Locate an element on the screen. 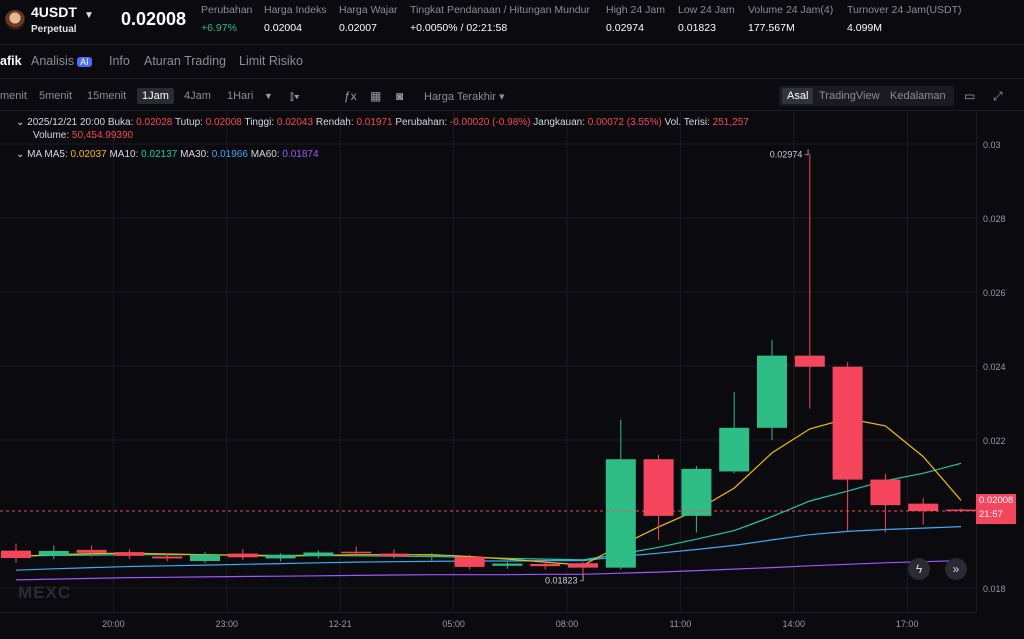  legend-high: 0.02043 is located at coordinates (295, 122).